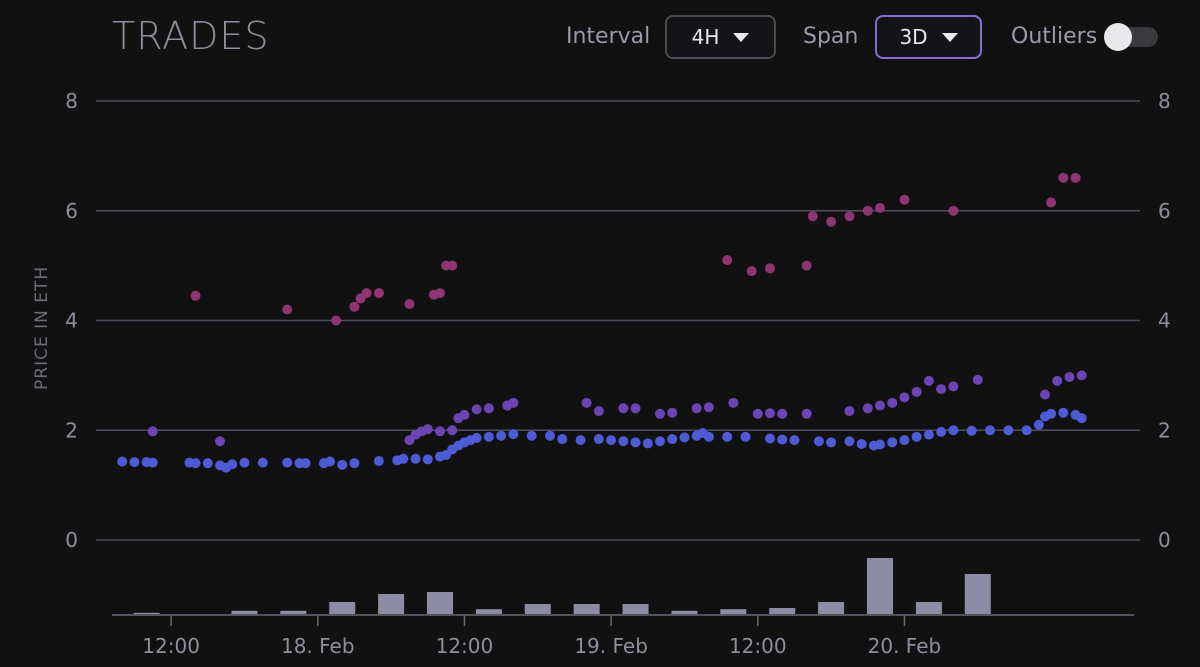 This screenshot has width=1200, height=667. Describe the element at coordinates (720, 37) in the screenshot. I see `interval-dropdown: 4H` at that location.